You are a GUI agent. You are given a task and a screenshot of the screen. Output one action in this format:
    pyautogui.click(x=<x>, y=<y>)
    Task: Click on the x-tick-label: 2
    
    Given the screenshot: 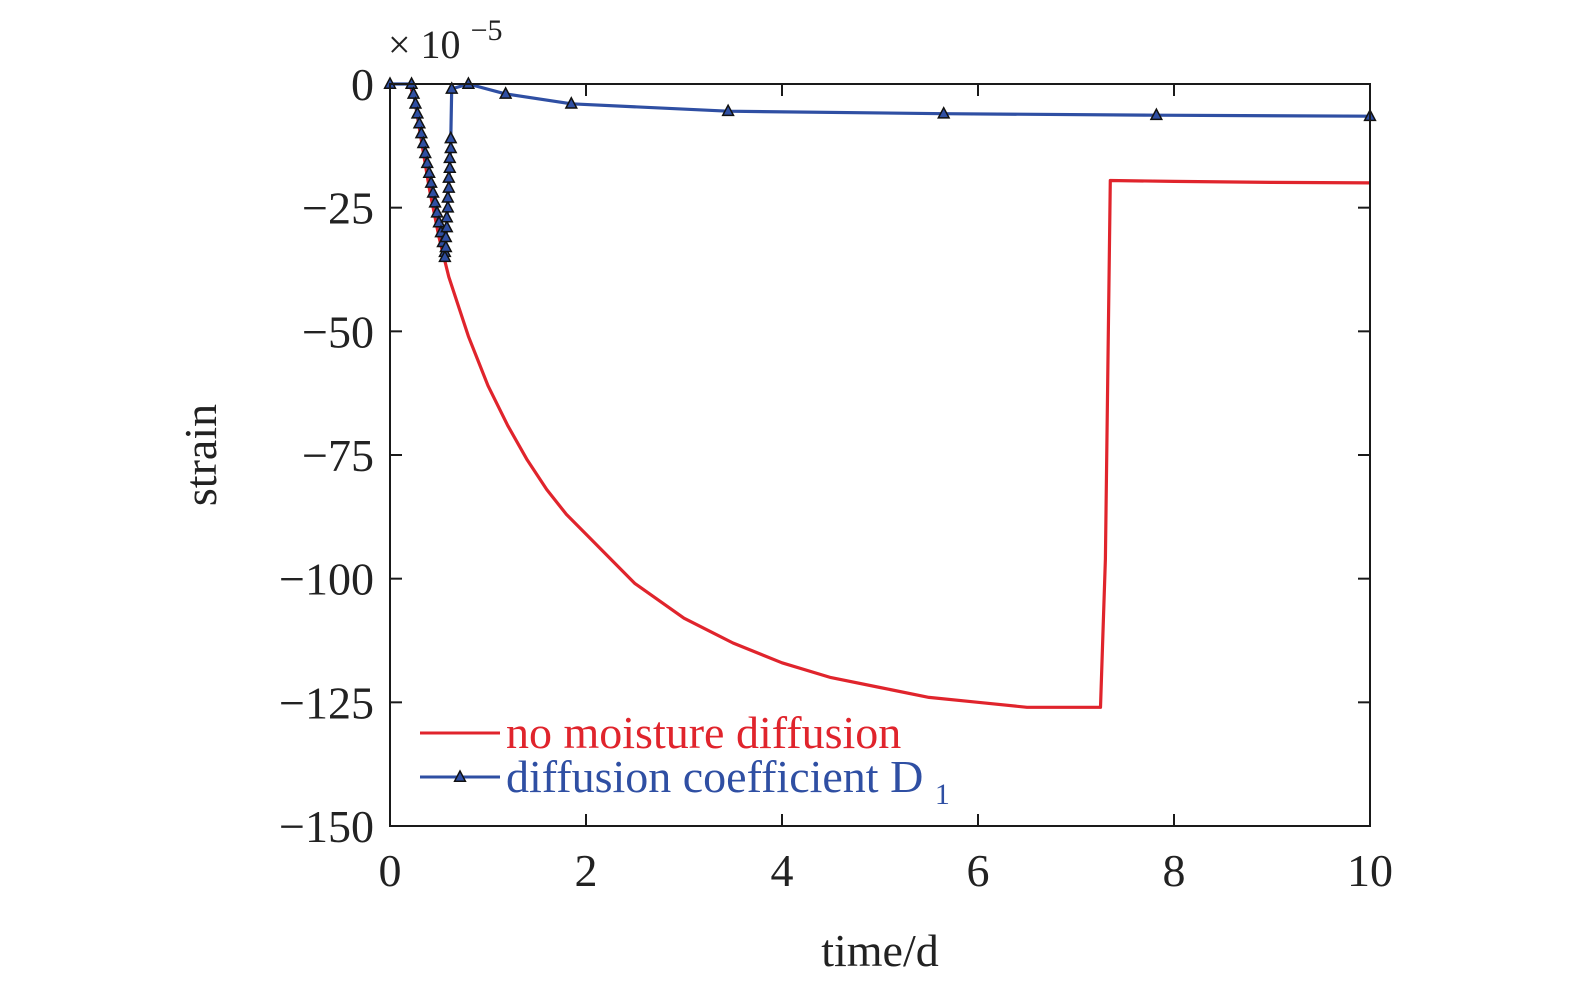 What is the action you would take?
    pyautogui.click(x=586, y=870)
    